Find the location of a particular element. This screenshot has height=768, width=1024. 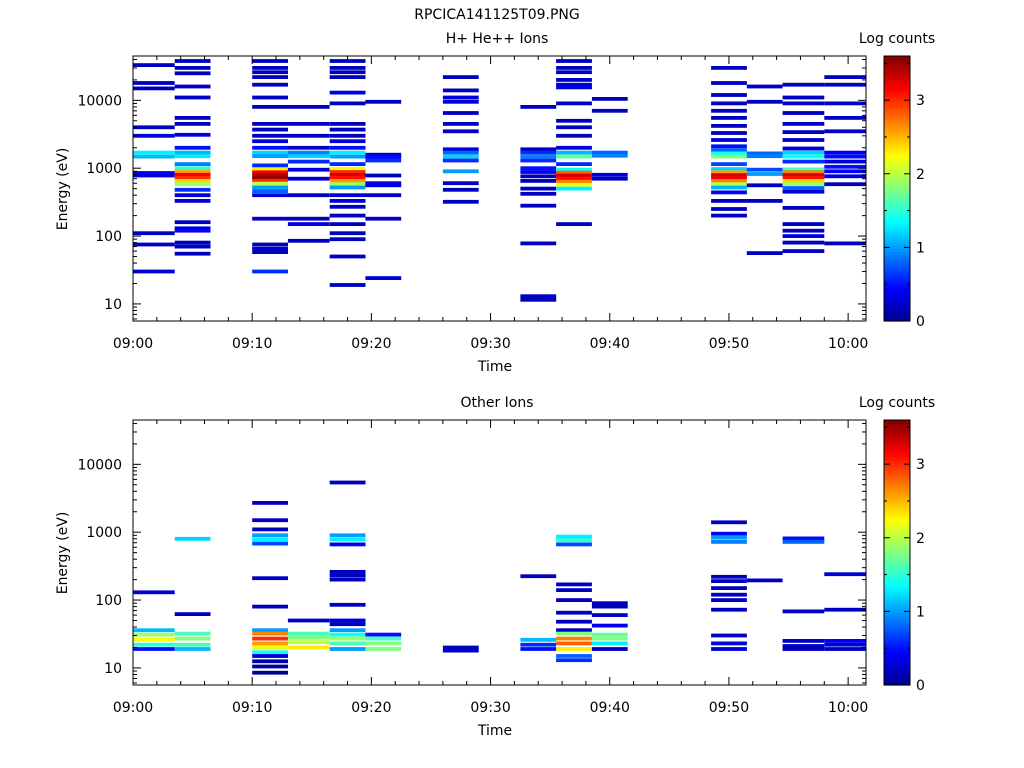

colorbar-tick-label: 0 is located at coordinates (920, 322).